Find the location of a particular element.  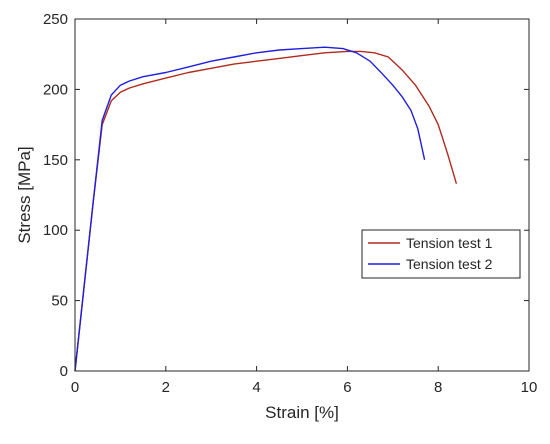

x-tick-label: 2 is located at coordinates (166, 387).